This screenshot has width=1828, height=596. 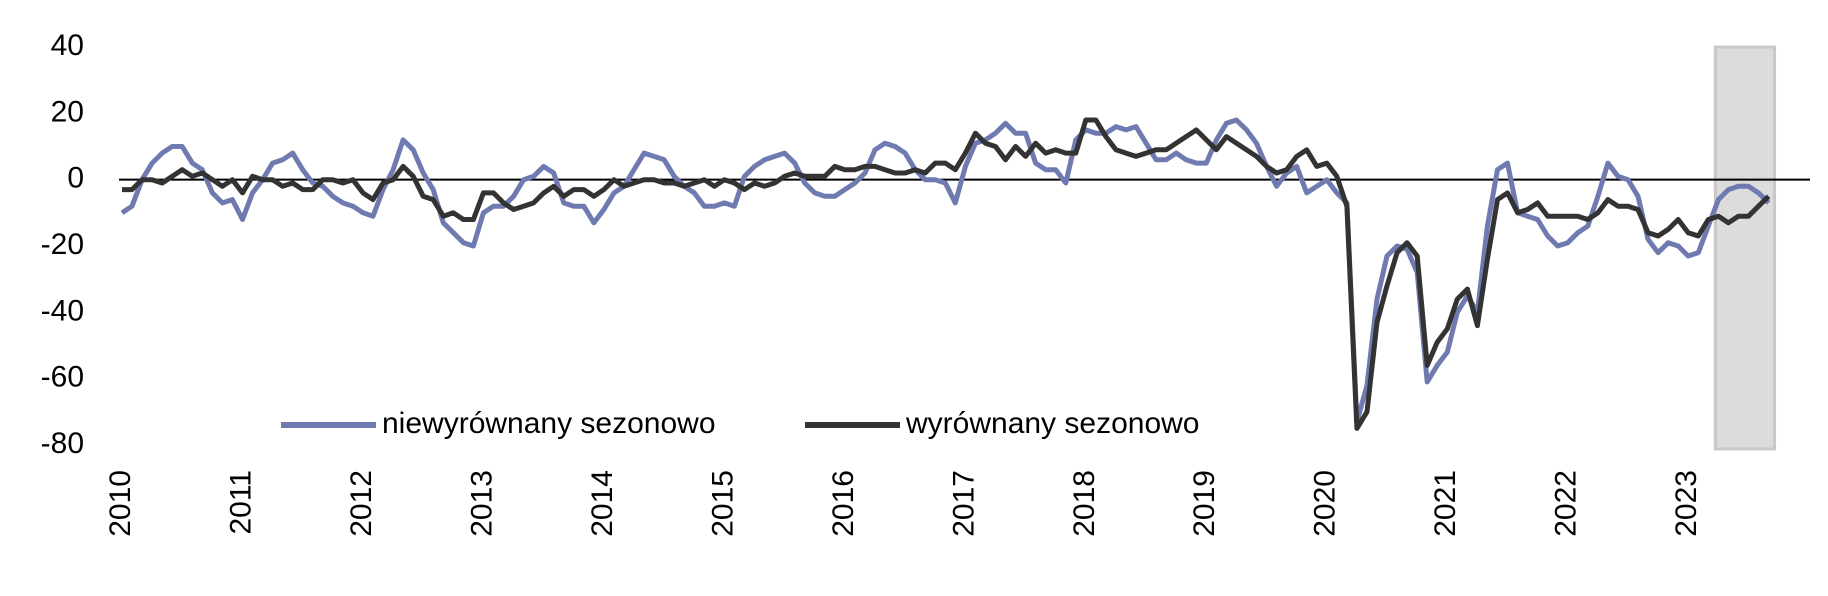 I want to click on y-tick-label: -20, so click(x=62, y=244).